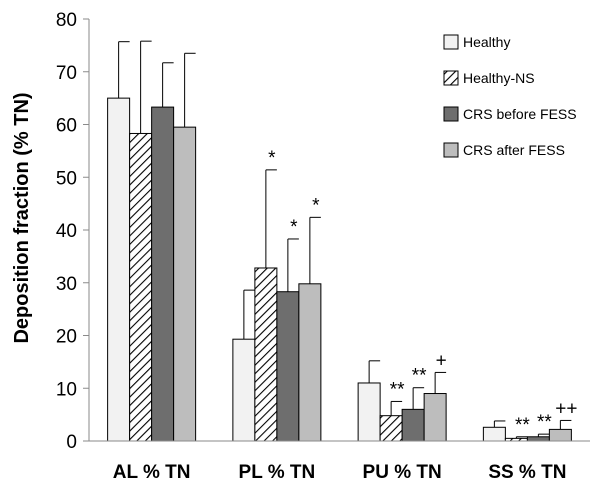 The height and width of the screenshot is (491, 594). Describe the element at coordinates (66, 389) in the screenshot. I see `y-tick-label: 10` at that location.